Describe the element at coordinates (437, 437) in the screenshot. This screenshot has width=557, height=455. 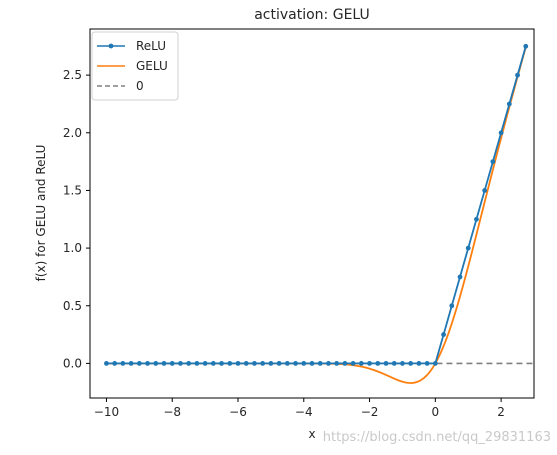
I see `watermark: https://blog.csdn.net/qq_29831163` at that location.